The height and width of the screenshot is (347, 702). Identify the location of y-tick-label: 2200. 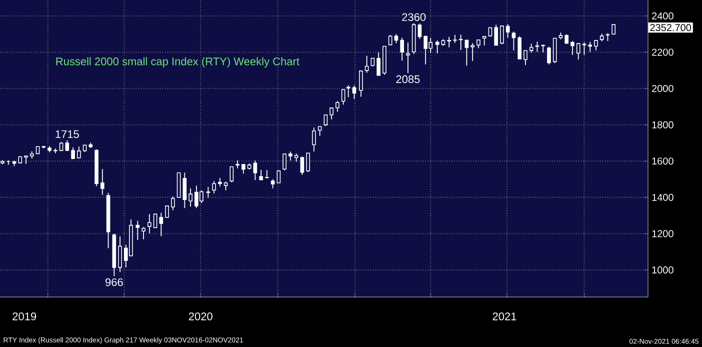
(663, 52).